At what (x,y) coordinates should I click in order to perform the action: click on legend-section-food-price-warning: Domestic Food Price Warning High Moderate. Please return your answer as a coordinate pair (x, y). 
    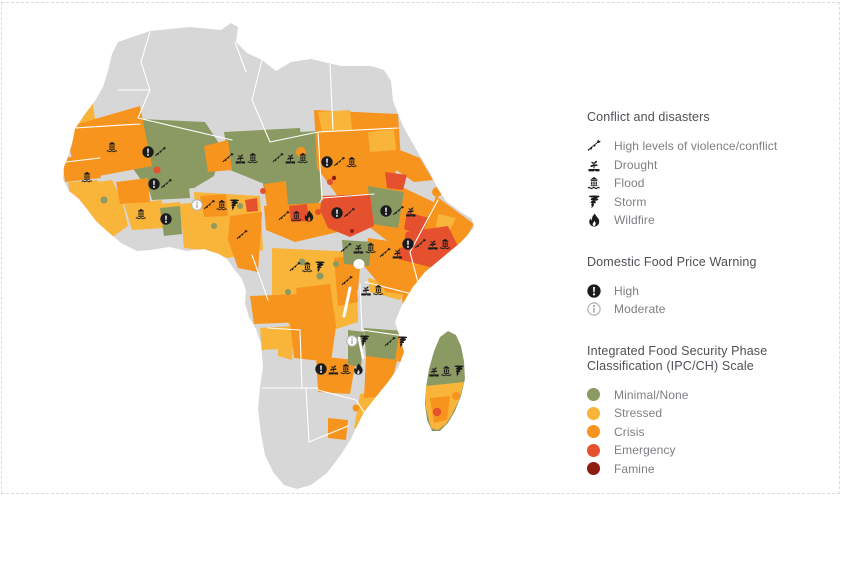
    Looking at the image, I should click on (696, 287).